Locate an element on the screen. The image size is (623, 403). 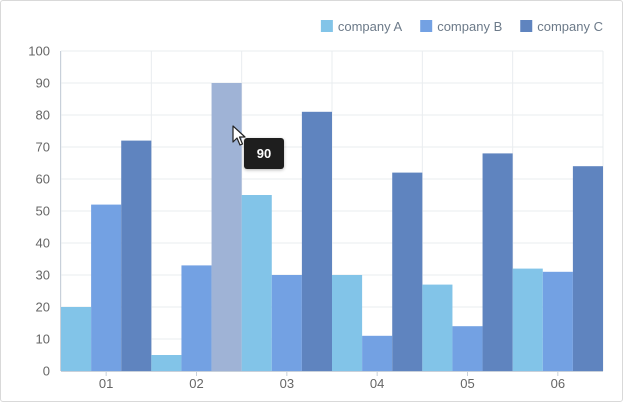
y-tick-label: 80 is located at coordinates (43, 115).